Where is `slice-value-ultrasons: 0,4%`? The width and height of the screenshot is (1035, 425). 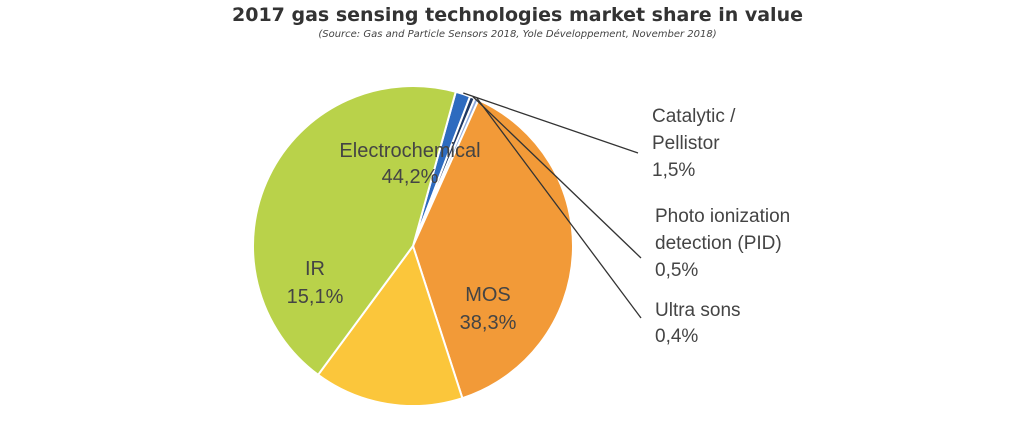 slice-value-ultrasons: 0,4% is located at coordinates (676, 336).